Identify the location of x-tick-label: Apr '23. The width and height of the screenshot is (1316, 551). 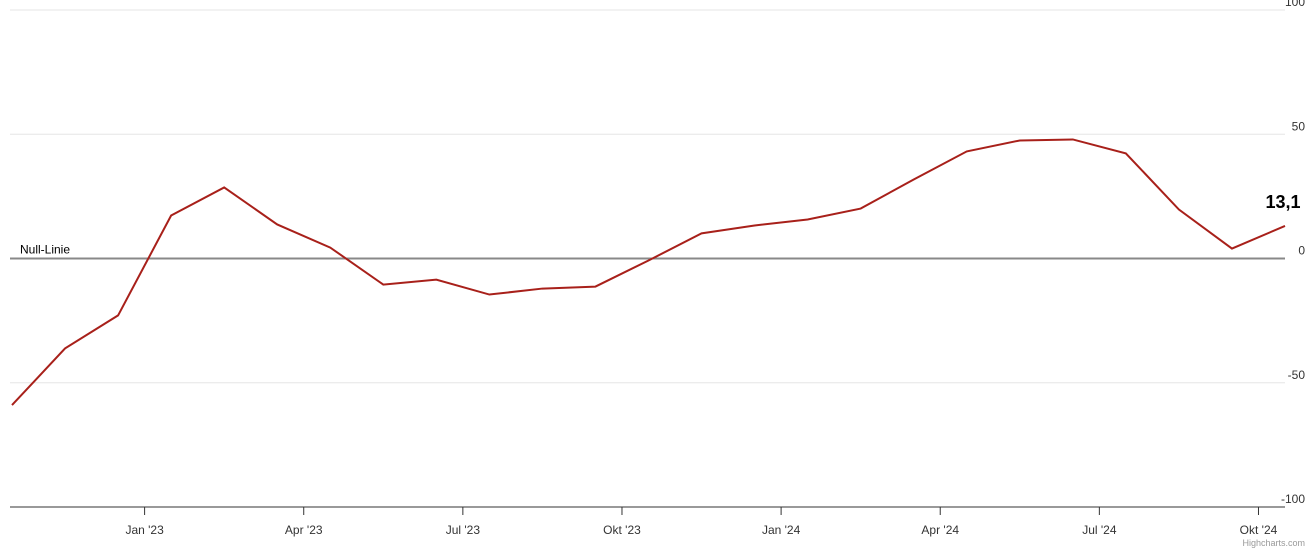
(304, 530).